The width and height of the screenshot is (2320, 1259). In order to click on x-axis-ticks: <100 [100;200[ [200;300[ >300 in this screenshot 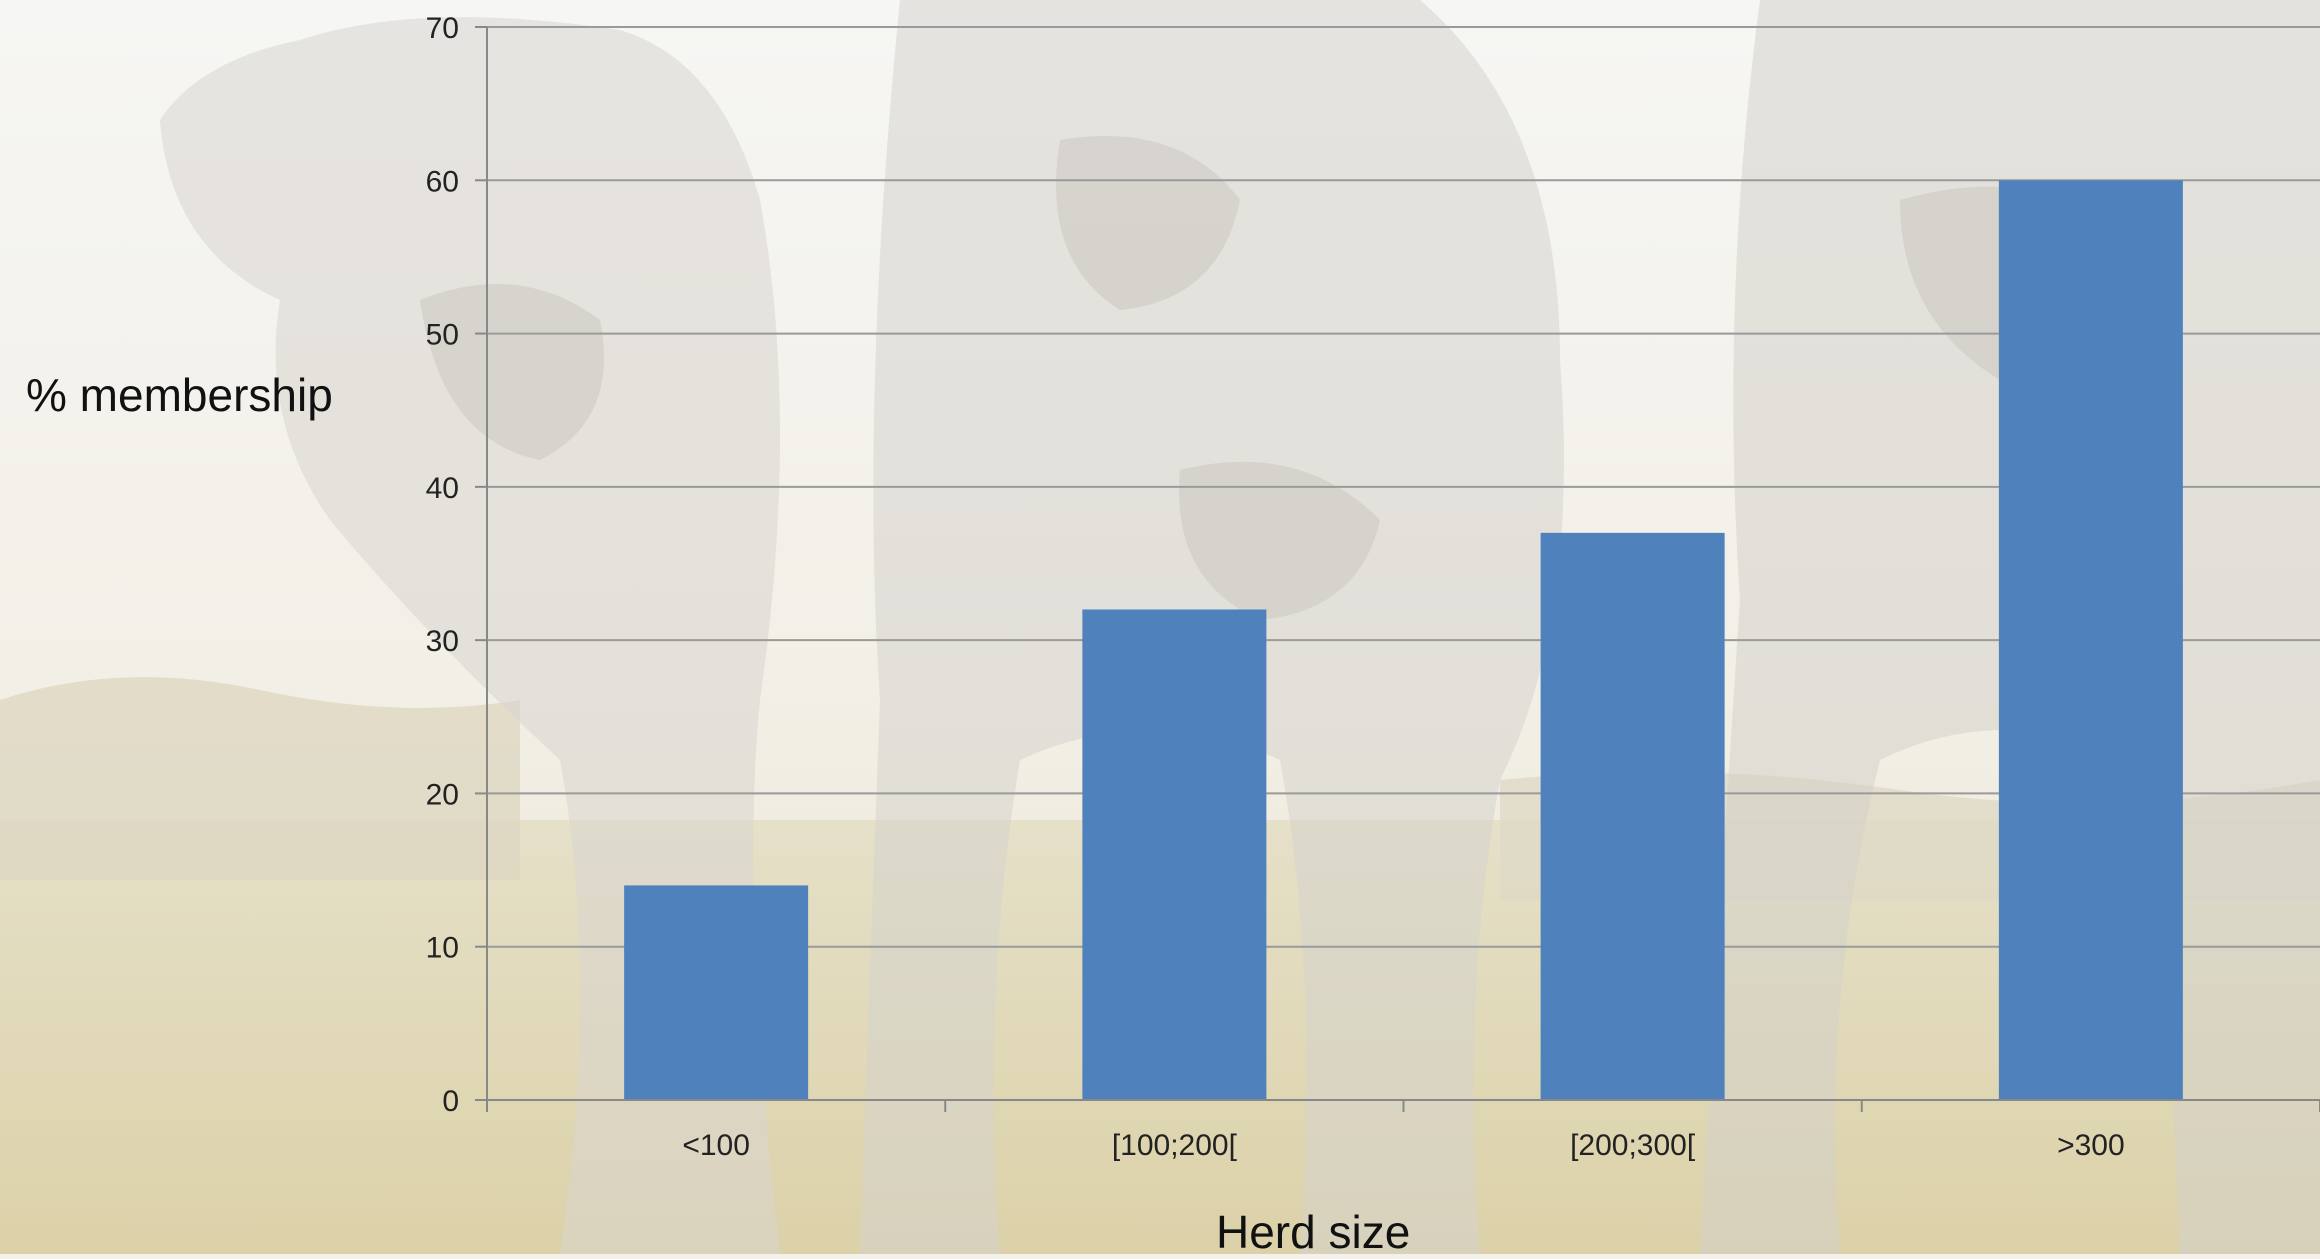, I will do `click(1403, 1131)`.